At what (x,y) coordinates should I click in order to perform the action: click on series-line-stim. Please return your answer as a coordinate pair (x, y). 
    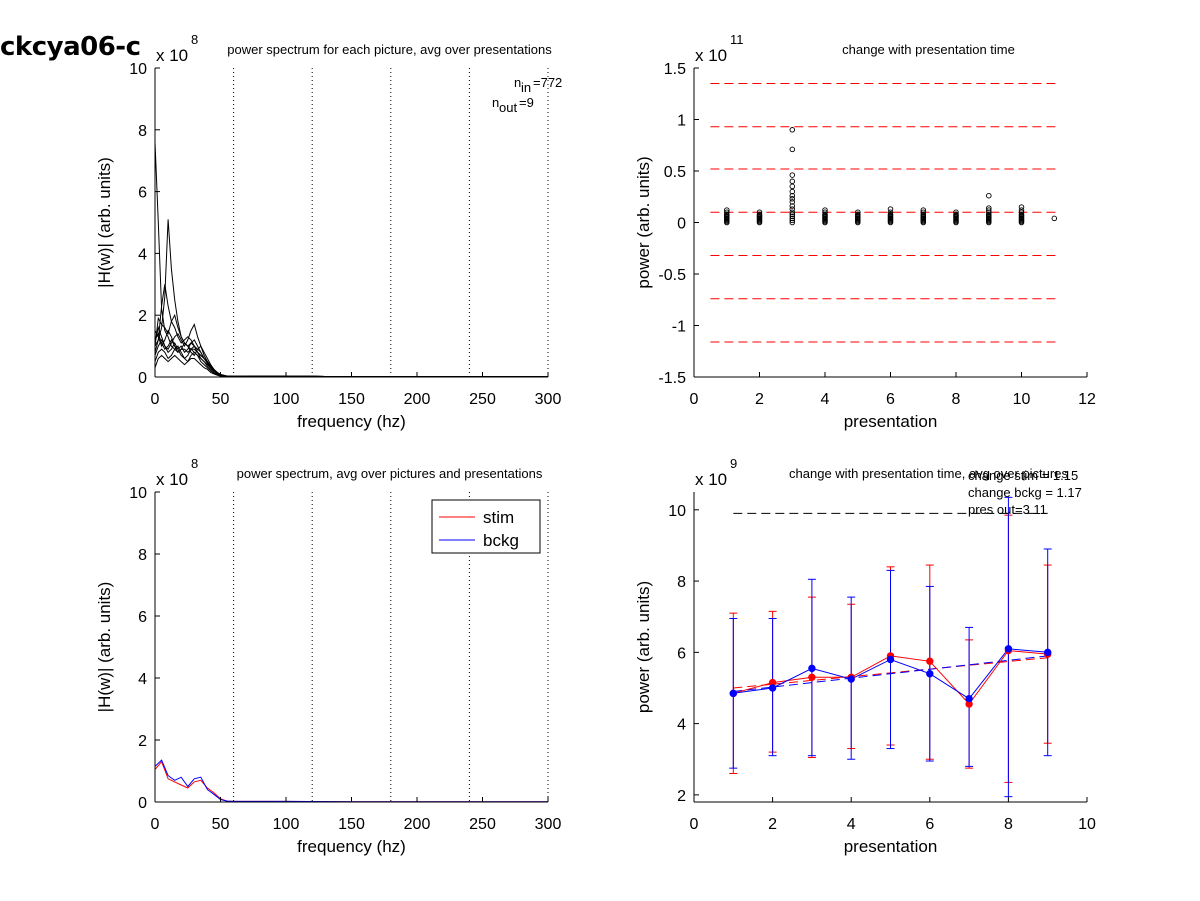
    Looking at the image, I should click on (351, 781).